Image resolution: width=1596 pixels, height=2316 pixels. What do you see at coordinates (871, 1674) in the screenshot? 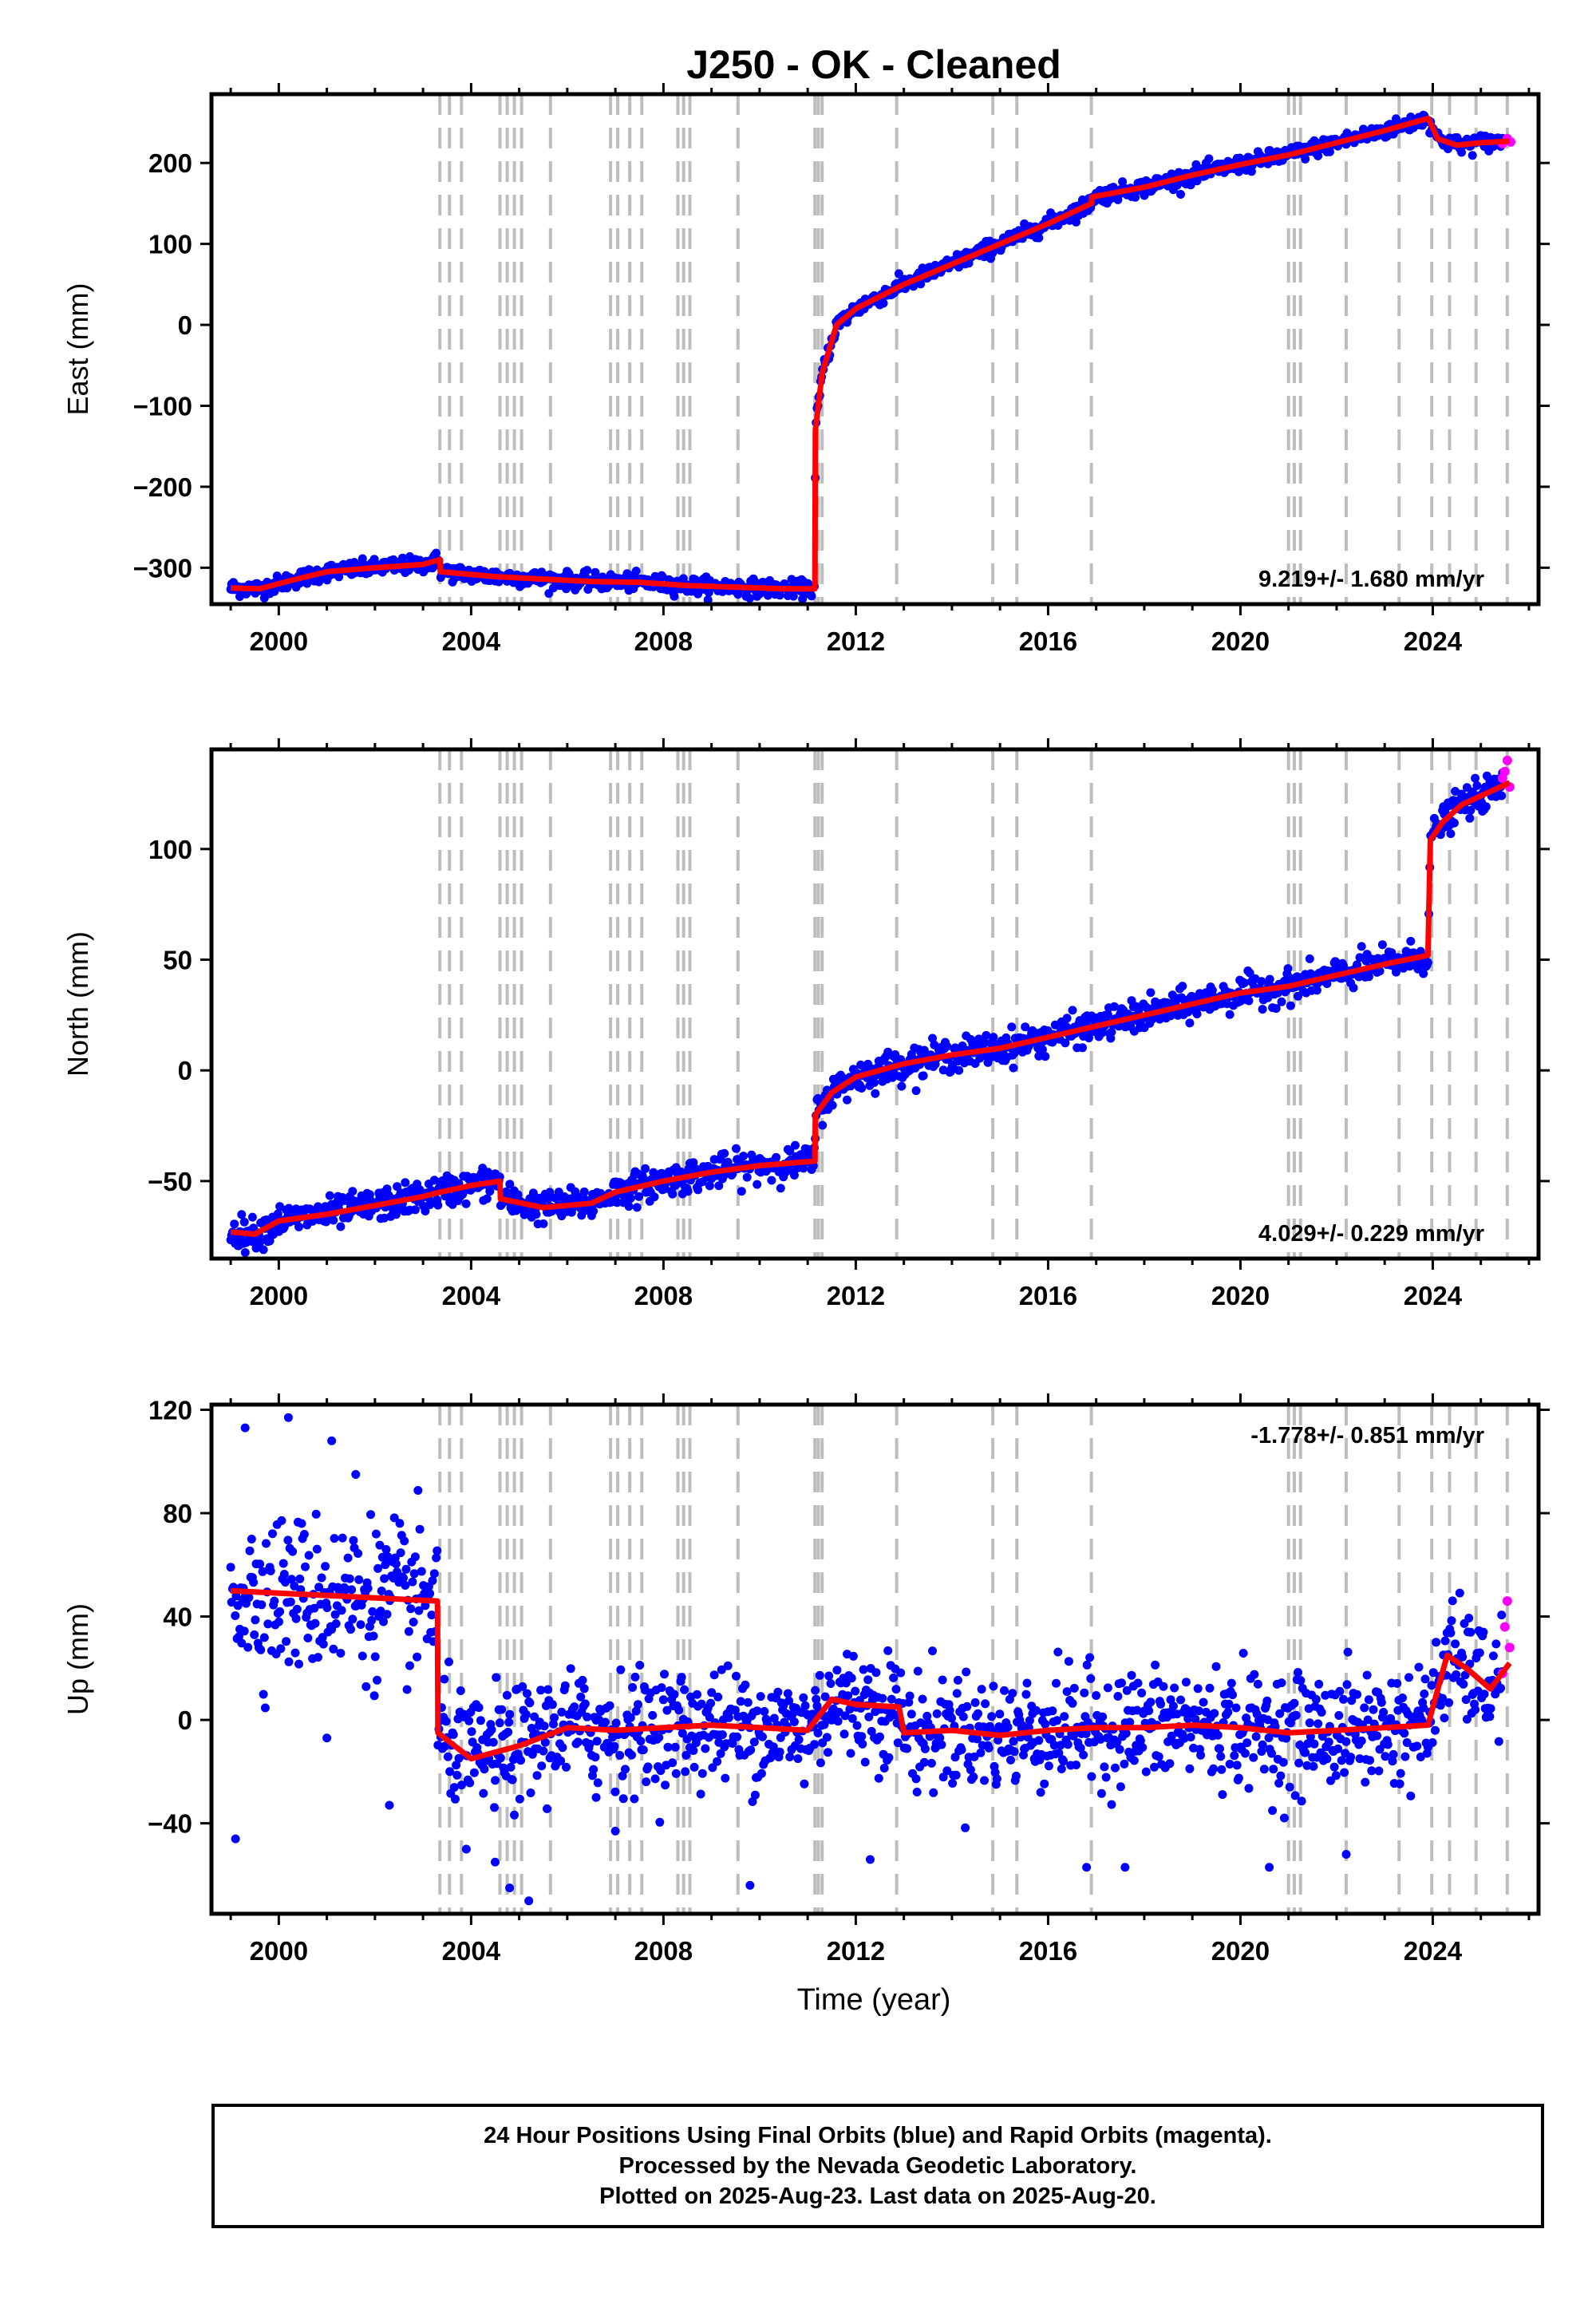
I see `model-line` at bounding box center [871, 1674].